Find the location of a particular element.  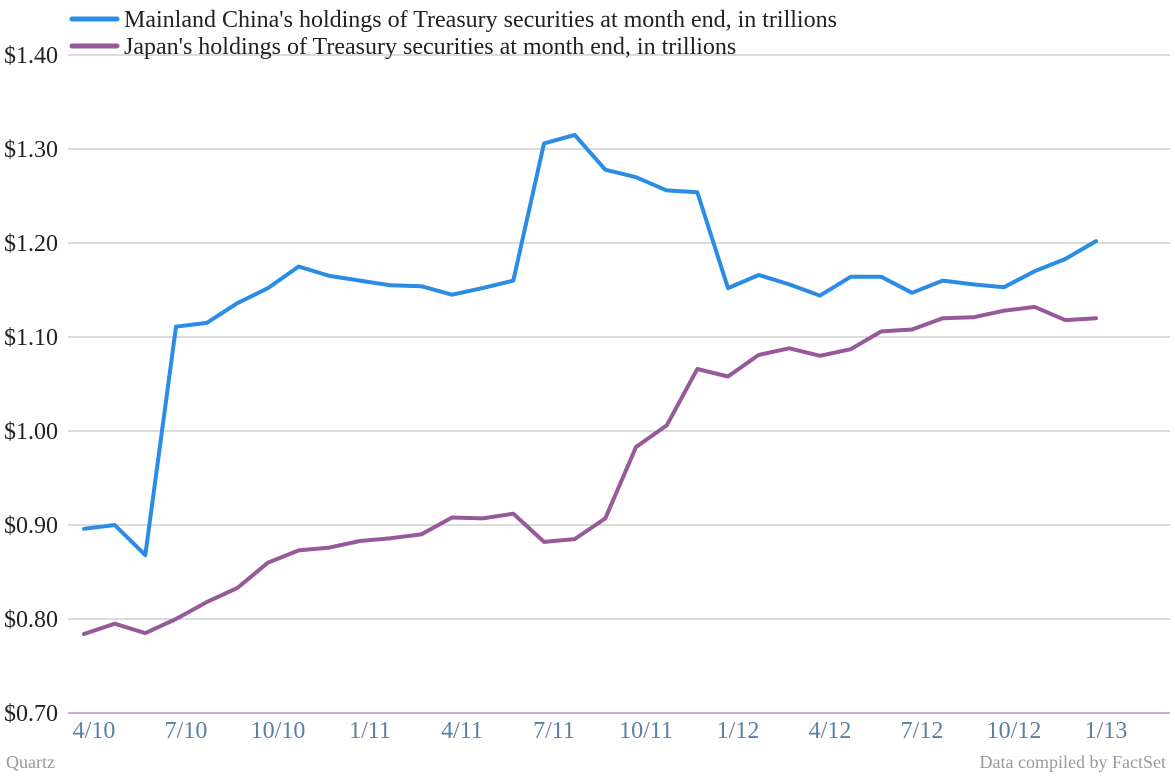

x-tick-label: 7/12 is located at coordinates (922, 731).